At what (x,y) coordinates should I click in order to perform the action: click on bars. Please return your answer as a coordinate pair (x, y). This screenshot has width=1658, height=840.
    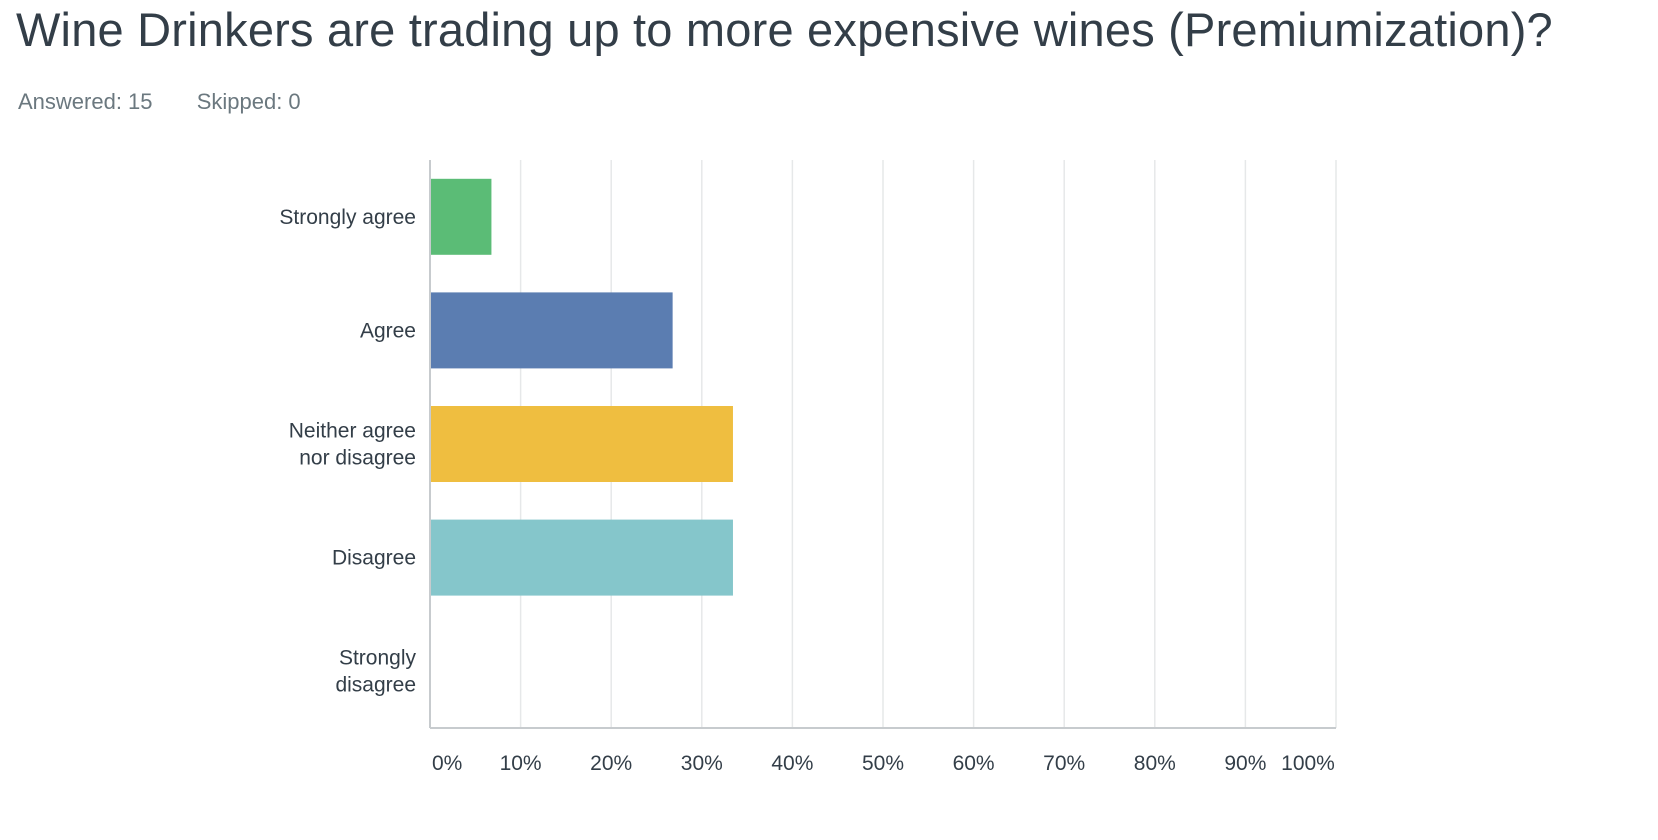
    Looking at the image, I should click on (582, 387).